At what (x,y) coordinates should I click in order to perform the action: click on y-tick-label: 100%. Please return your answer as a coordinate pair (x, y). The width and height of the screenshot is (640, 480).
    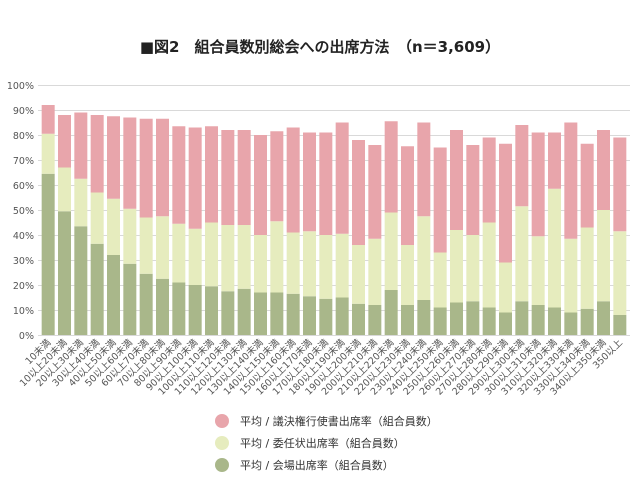
    Looking at the image, I should click on (20, 86).